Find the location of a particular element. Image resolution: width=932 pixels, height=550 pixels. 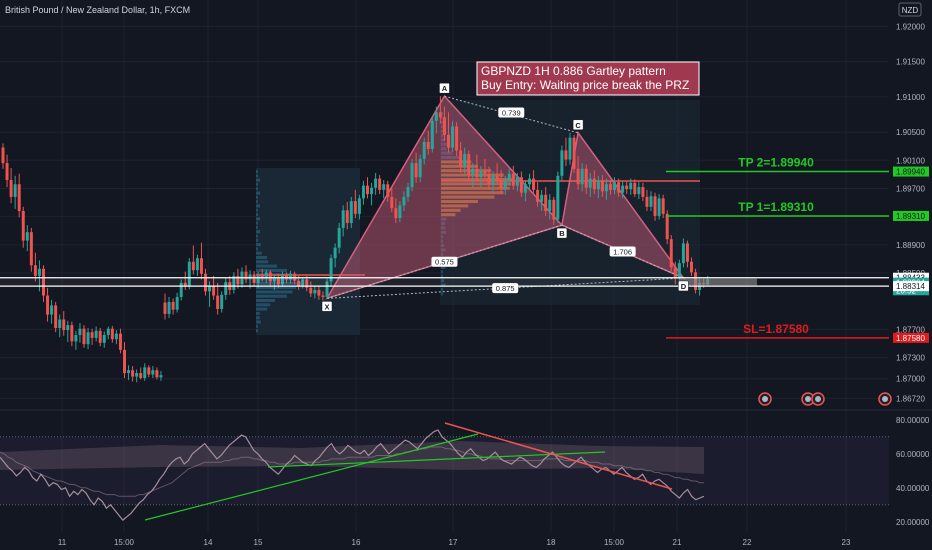

rsi-tick-label: 40.00000 is located at coordinates (913, 488).